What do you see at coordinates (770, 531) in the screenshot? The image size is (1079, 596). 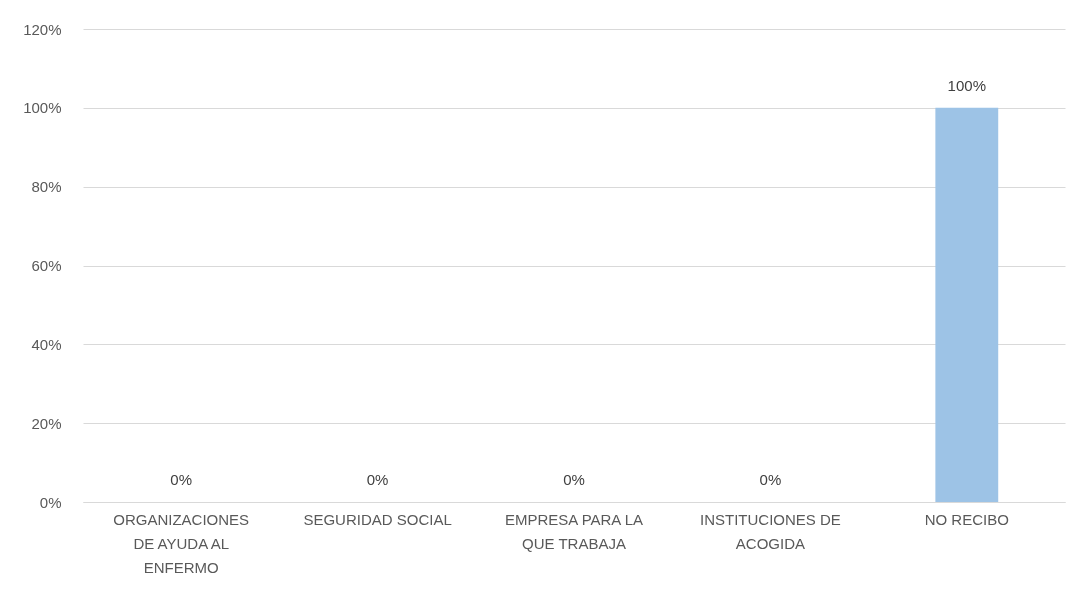 I see `x-tick-label: INSTITUCIONES DE ACOGIDA` at bounding box center [770, 531].